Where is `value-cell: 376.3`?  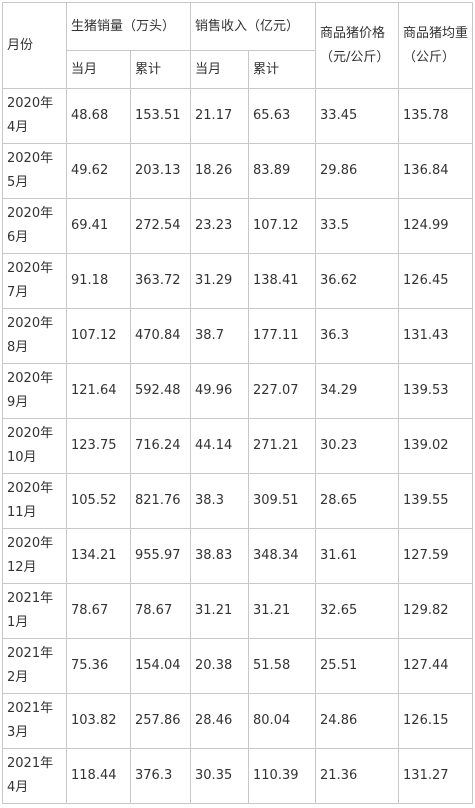
value-cell: 376.3 is located at coordinates (160, 776).